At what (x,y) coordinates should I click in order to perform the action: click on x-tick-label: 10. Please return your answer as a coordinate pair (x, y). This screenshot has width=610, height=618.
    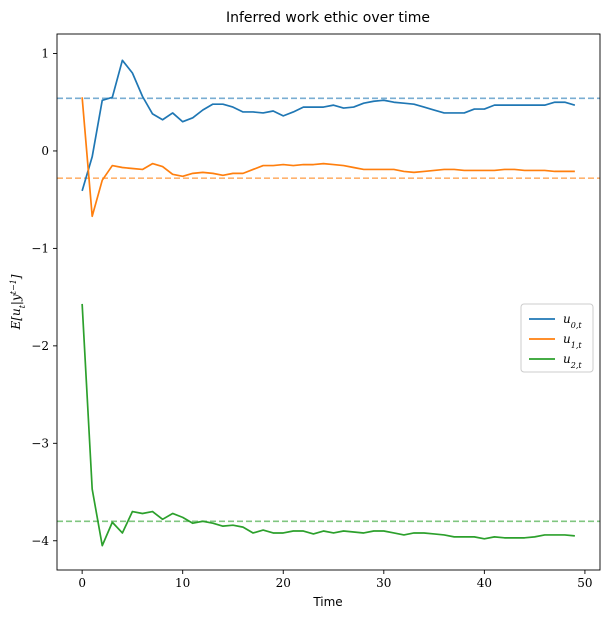
    Looking at the image, I should click on (182, 583).